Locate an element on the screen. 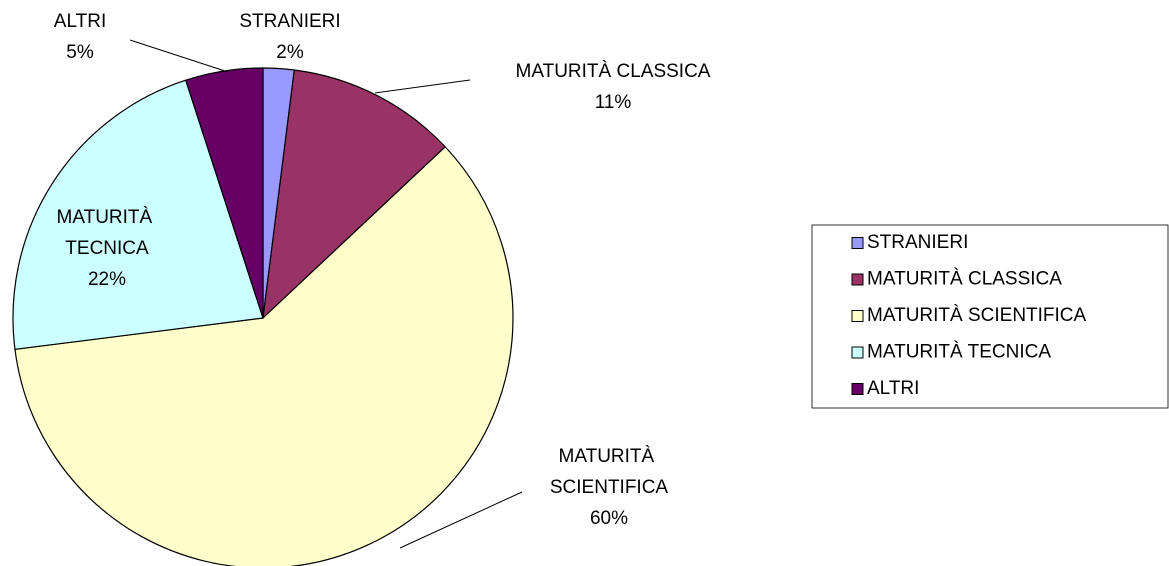  data-label-value: 2% is located at coordinates (290, 52).